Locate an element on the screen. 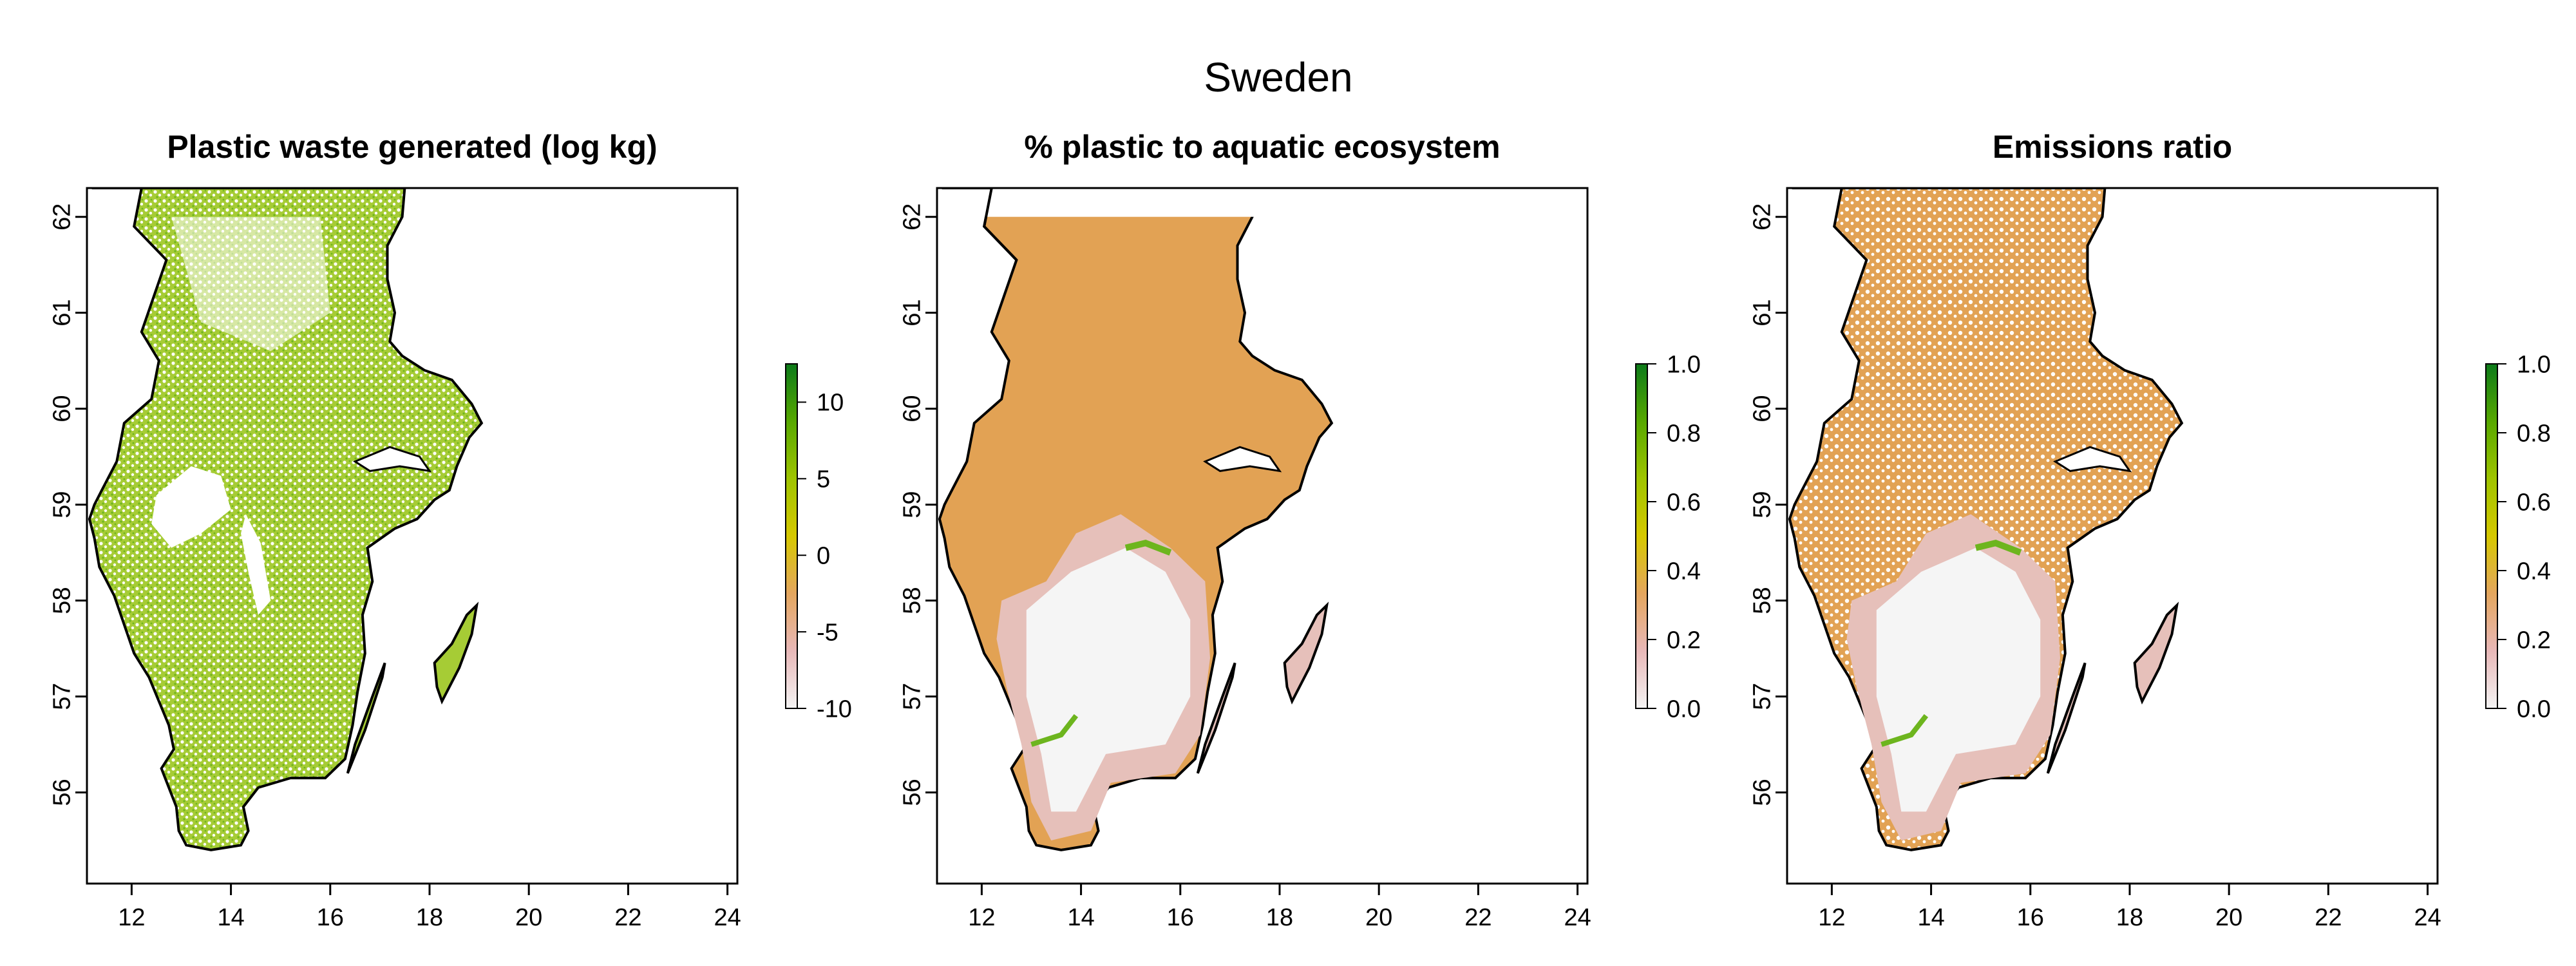 This screenshot has height=966, width=2576. legend-tick-label: 0 is located at coordinates (823, 556).